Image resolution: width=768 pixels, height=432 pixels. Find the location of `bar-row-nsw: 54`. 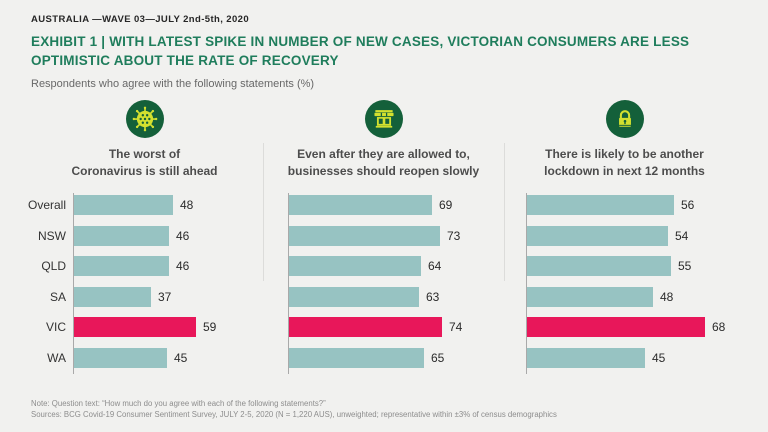

bar-row-nsw: 54 is located at coordinates (636, 235).